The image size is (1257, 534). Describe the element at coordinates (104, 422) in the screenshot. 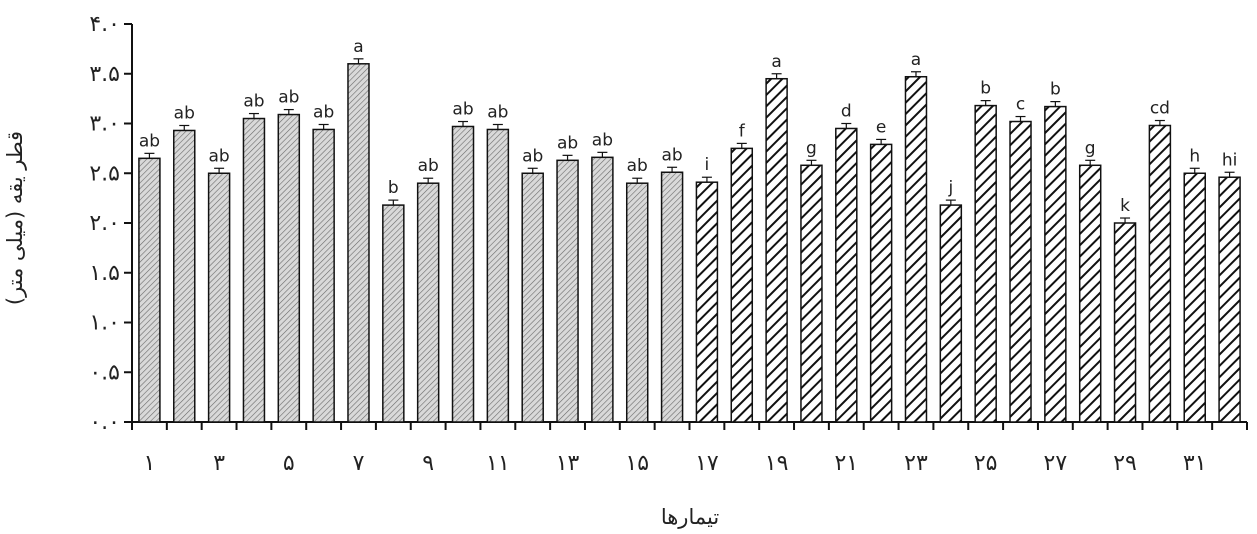

I see `y-tick-label: ۰.۰` at that location.